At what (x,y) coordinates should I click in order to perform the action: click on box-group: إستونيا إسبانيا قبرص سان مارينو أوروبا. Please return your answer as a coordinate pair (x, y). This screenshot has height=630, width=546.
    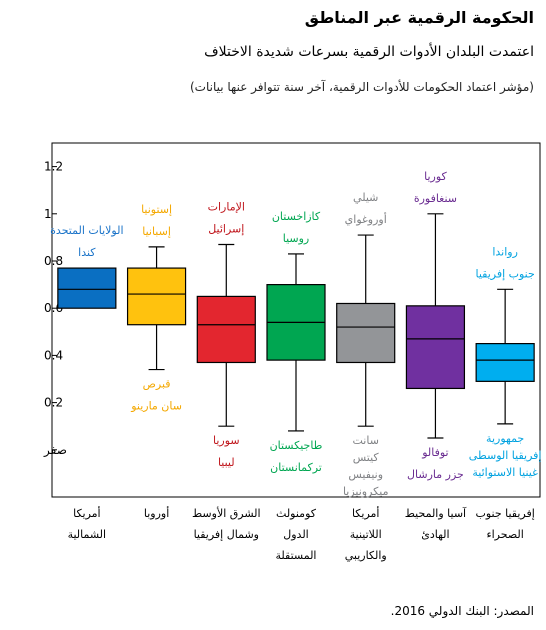
    Looking at the image, I should click on (156, 361).